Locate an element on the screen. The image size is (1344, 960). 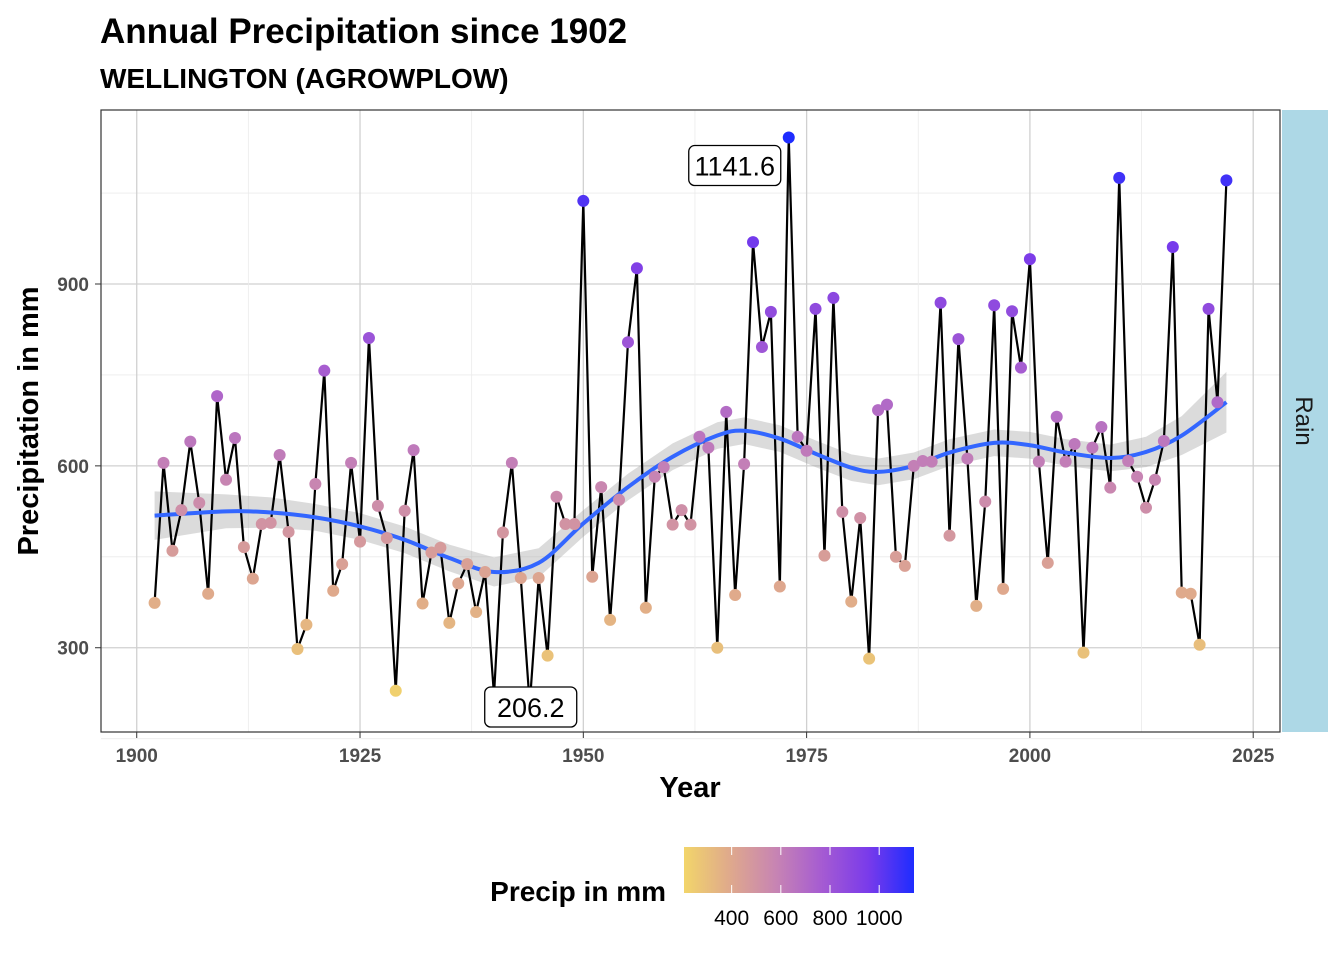
smooth-line is located at coordinates (691, 487).